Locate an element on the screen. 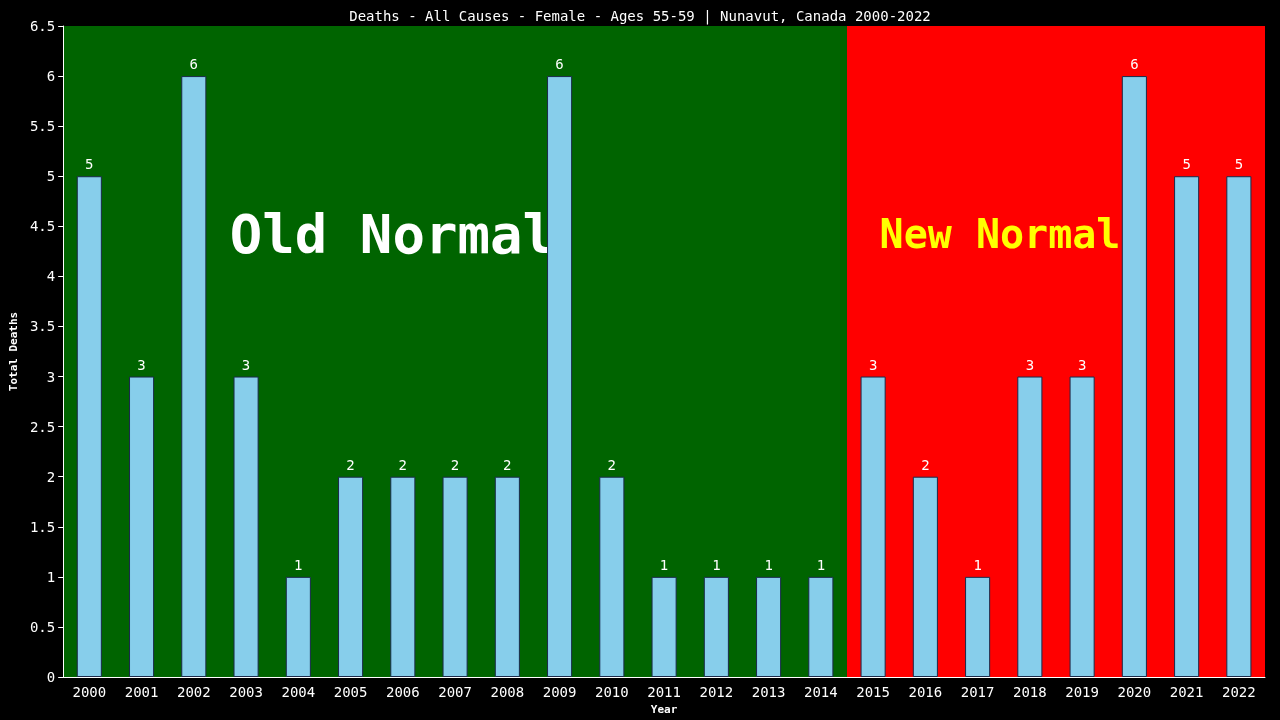  x-tick-label: 2007 is located at coordinates (455, 692).